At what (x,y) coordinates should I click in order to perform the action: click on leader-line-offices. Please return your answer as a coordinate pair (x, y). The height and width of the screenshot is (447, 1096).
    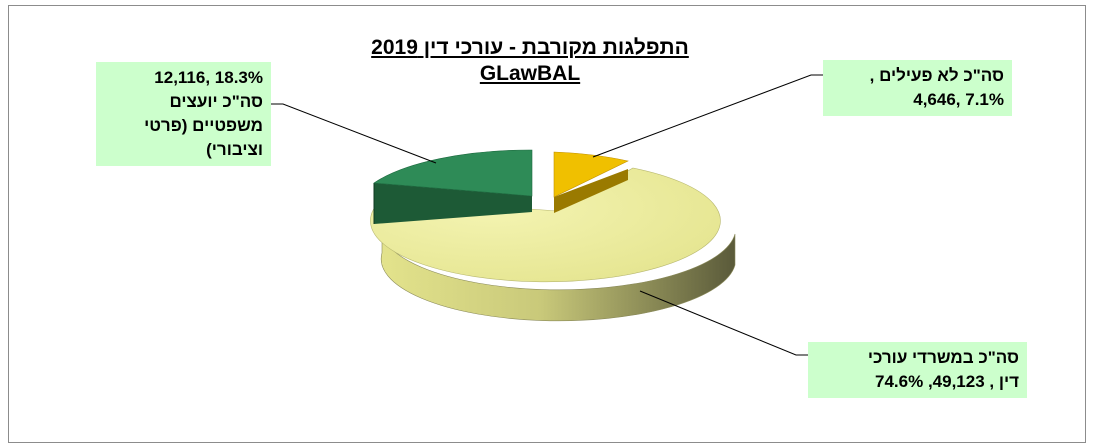
    Looking at the image, I should click on (723, 323).